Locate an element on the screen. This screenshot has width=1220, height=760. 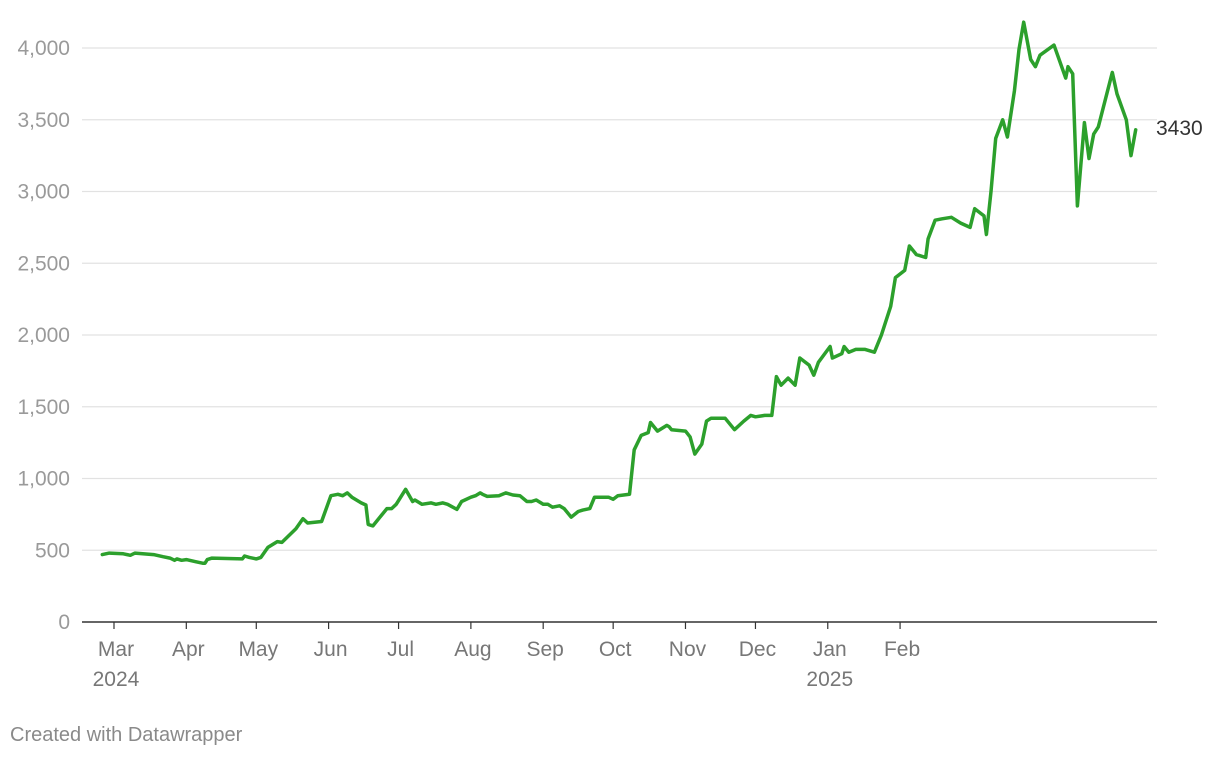
x-tick-label: Sep is located at coordinates (545, 649).